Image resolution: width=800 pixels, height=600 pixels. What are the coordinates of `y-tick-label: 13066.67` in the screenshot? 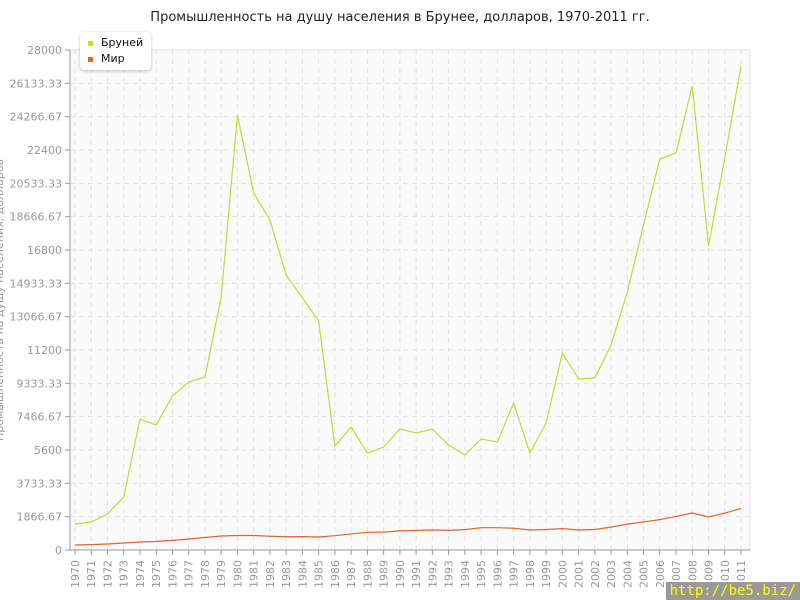 It's located at (36, 317).